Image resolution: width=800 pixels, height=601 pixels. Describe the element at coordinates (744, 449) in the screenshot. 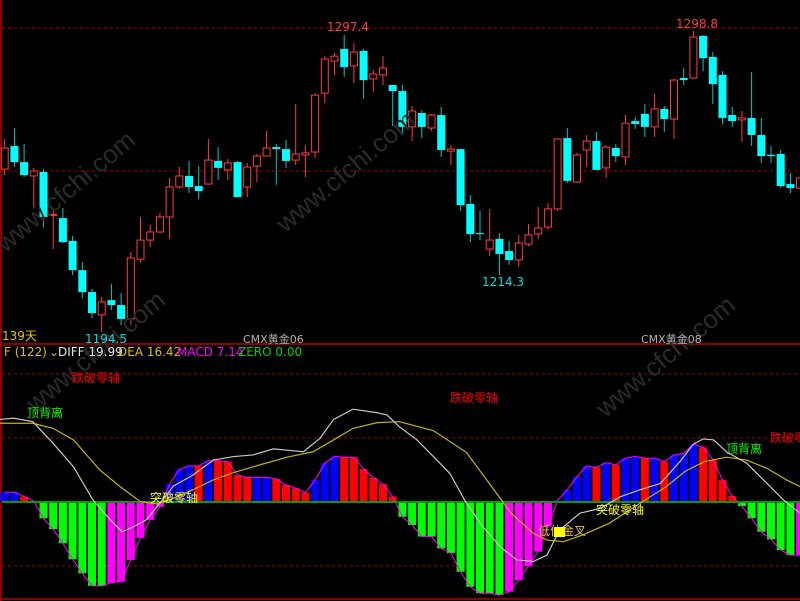

I see `annotation-top-divergence: 顶背离` at that location.